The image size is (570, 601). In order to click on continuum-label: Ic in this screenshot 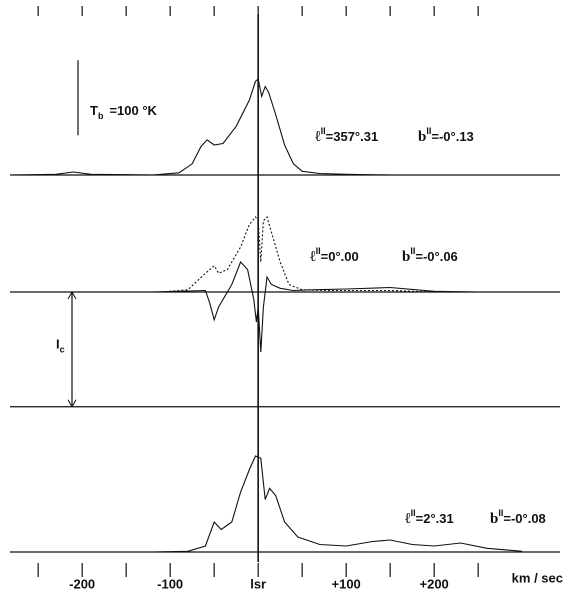, I will do `click(60, 346)`.